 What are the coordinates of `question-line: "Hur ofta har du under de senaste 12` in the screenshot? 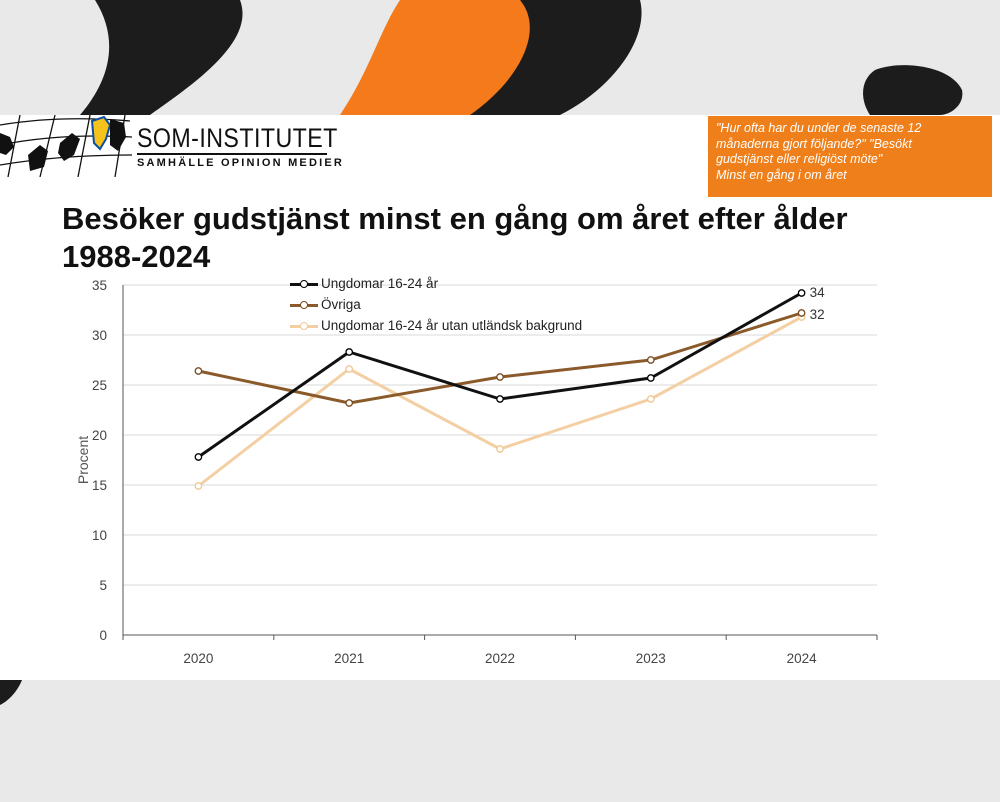 It's located at (819, 128).